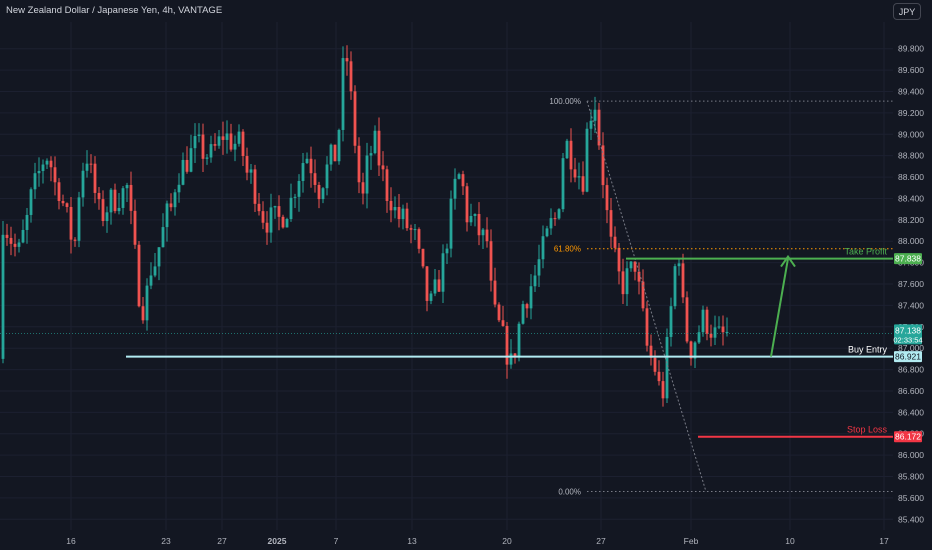  What do you see at coordinates (908, 330) in the screenshot?
I see `last-price-badge: 87.138` at bounding box center [908, 330].